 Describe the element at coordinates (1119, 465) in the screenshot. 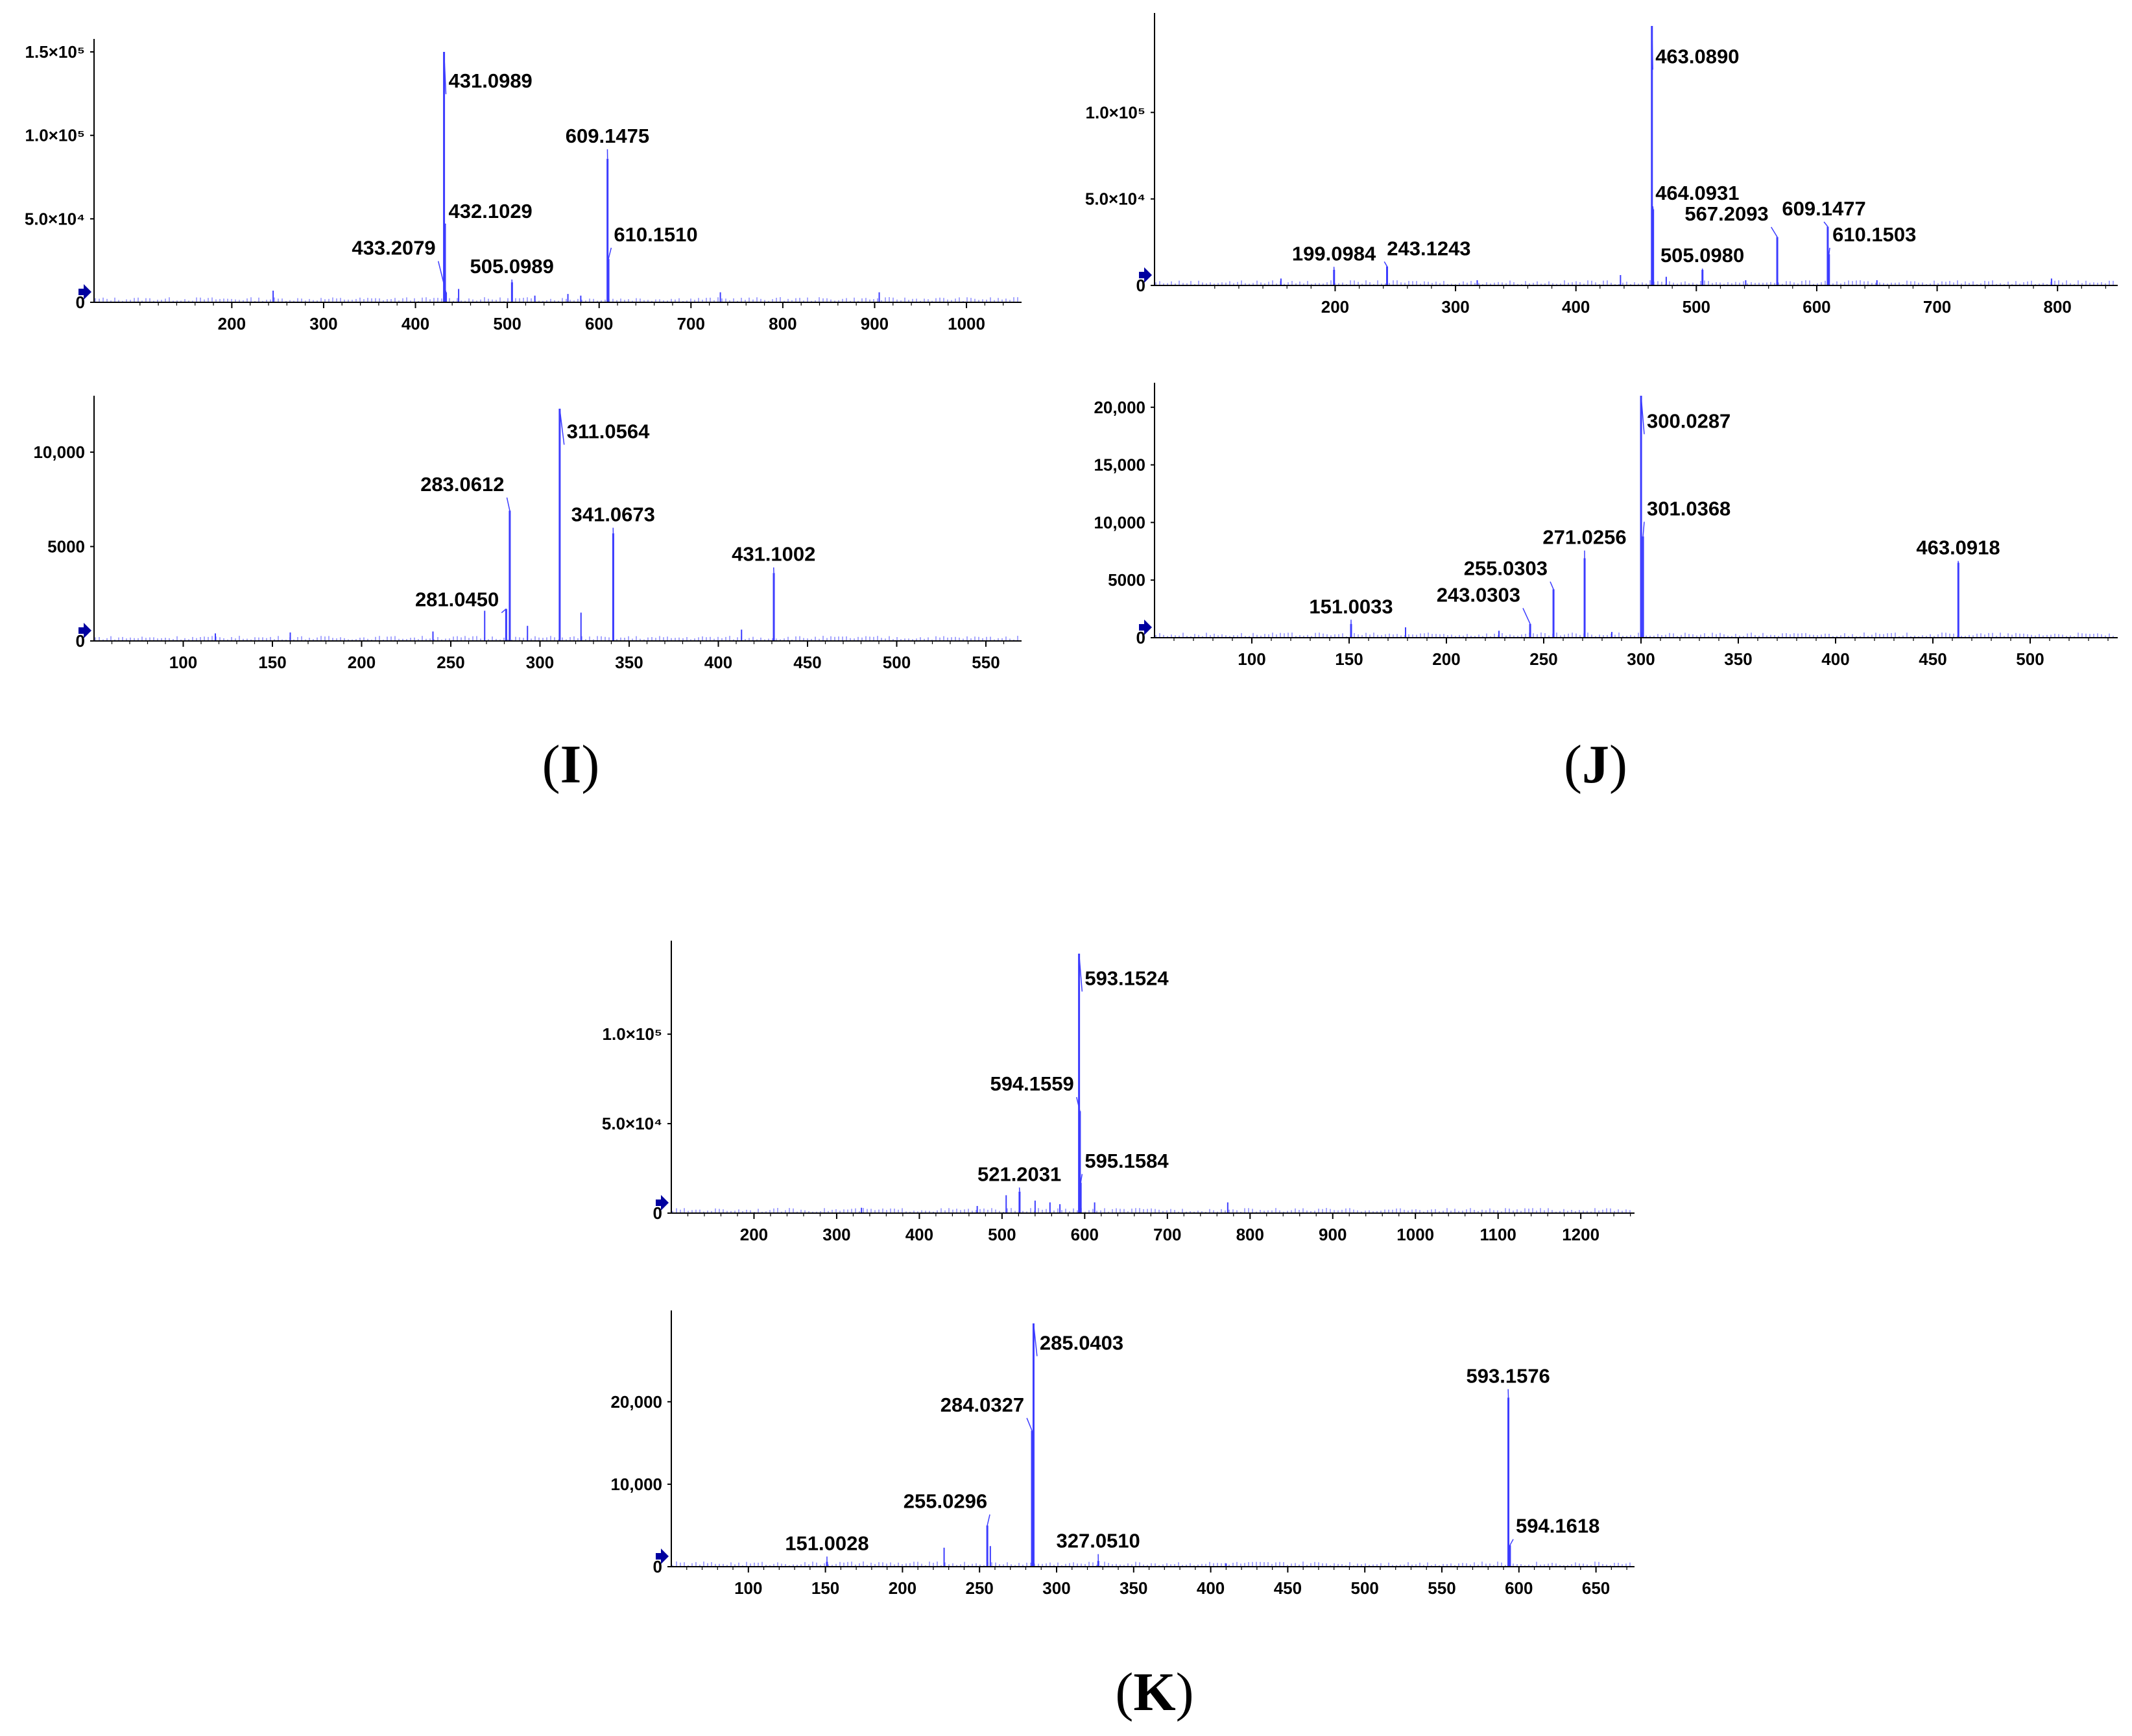

I see `y-tick-label: 15,000` at that location.